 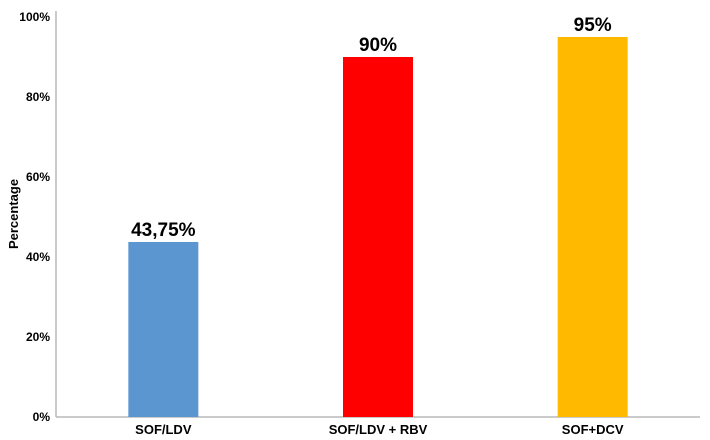 I want to click on bar-value-label: 95%, so click(x=593, y=25).